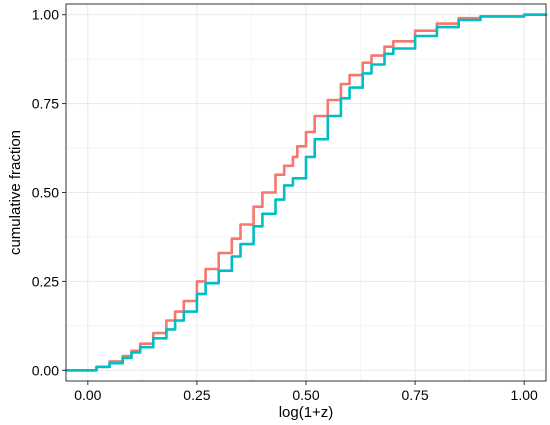 The width and height of the screenshot is (550, 425). Describe the element at coordinates (45, 281) in the screenshot. I see `y-tick-label: 0.25` at that location.